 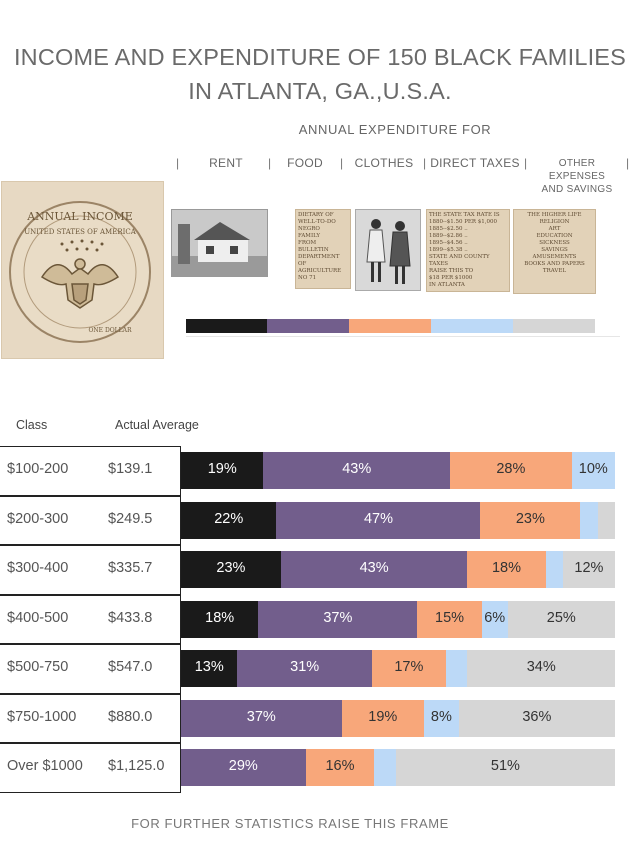 I want to click on food-doc-line: WELL-TO-DO, so click(x=317, y=222).